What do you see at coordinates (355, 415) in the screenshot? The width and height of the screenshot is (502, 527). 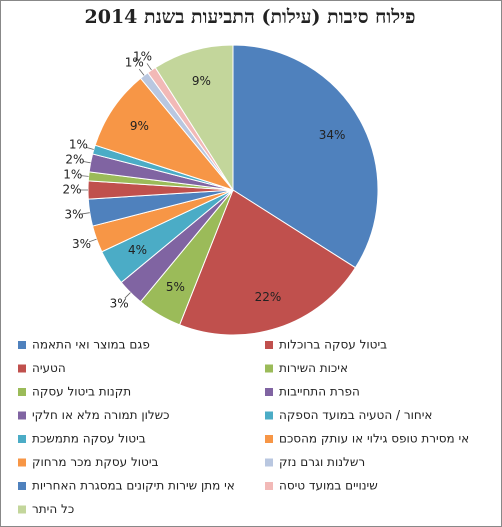 I see `legend-label: איחור / הטעיה במועד הספקה` at bounding box center [355, 415].